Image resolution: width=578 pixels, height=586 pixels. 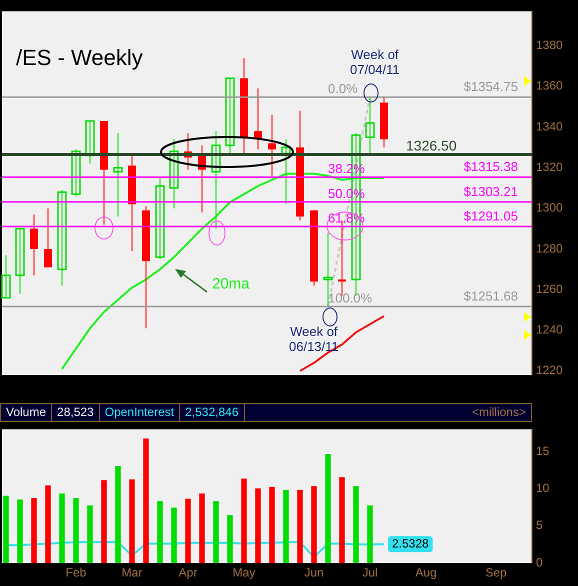 I want to click on ref-line-label: $1303.21, so click(x=491, y=191).